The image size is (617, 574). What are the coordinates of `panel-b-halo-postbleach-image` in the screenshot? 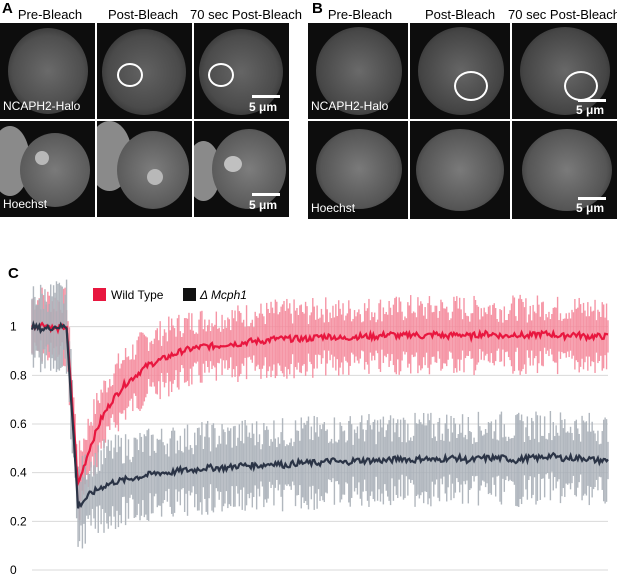 It's located at (460, 71).